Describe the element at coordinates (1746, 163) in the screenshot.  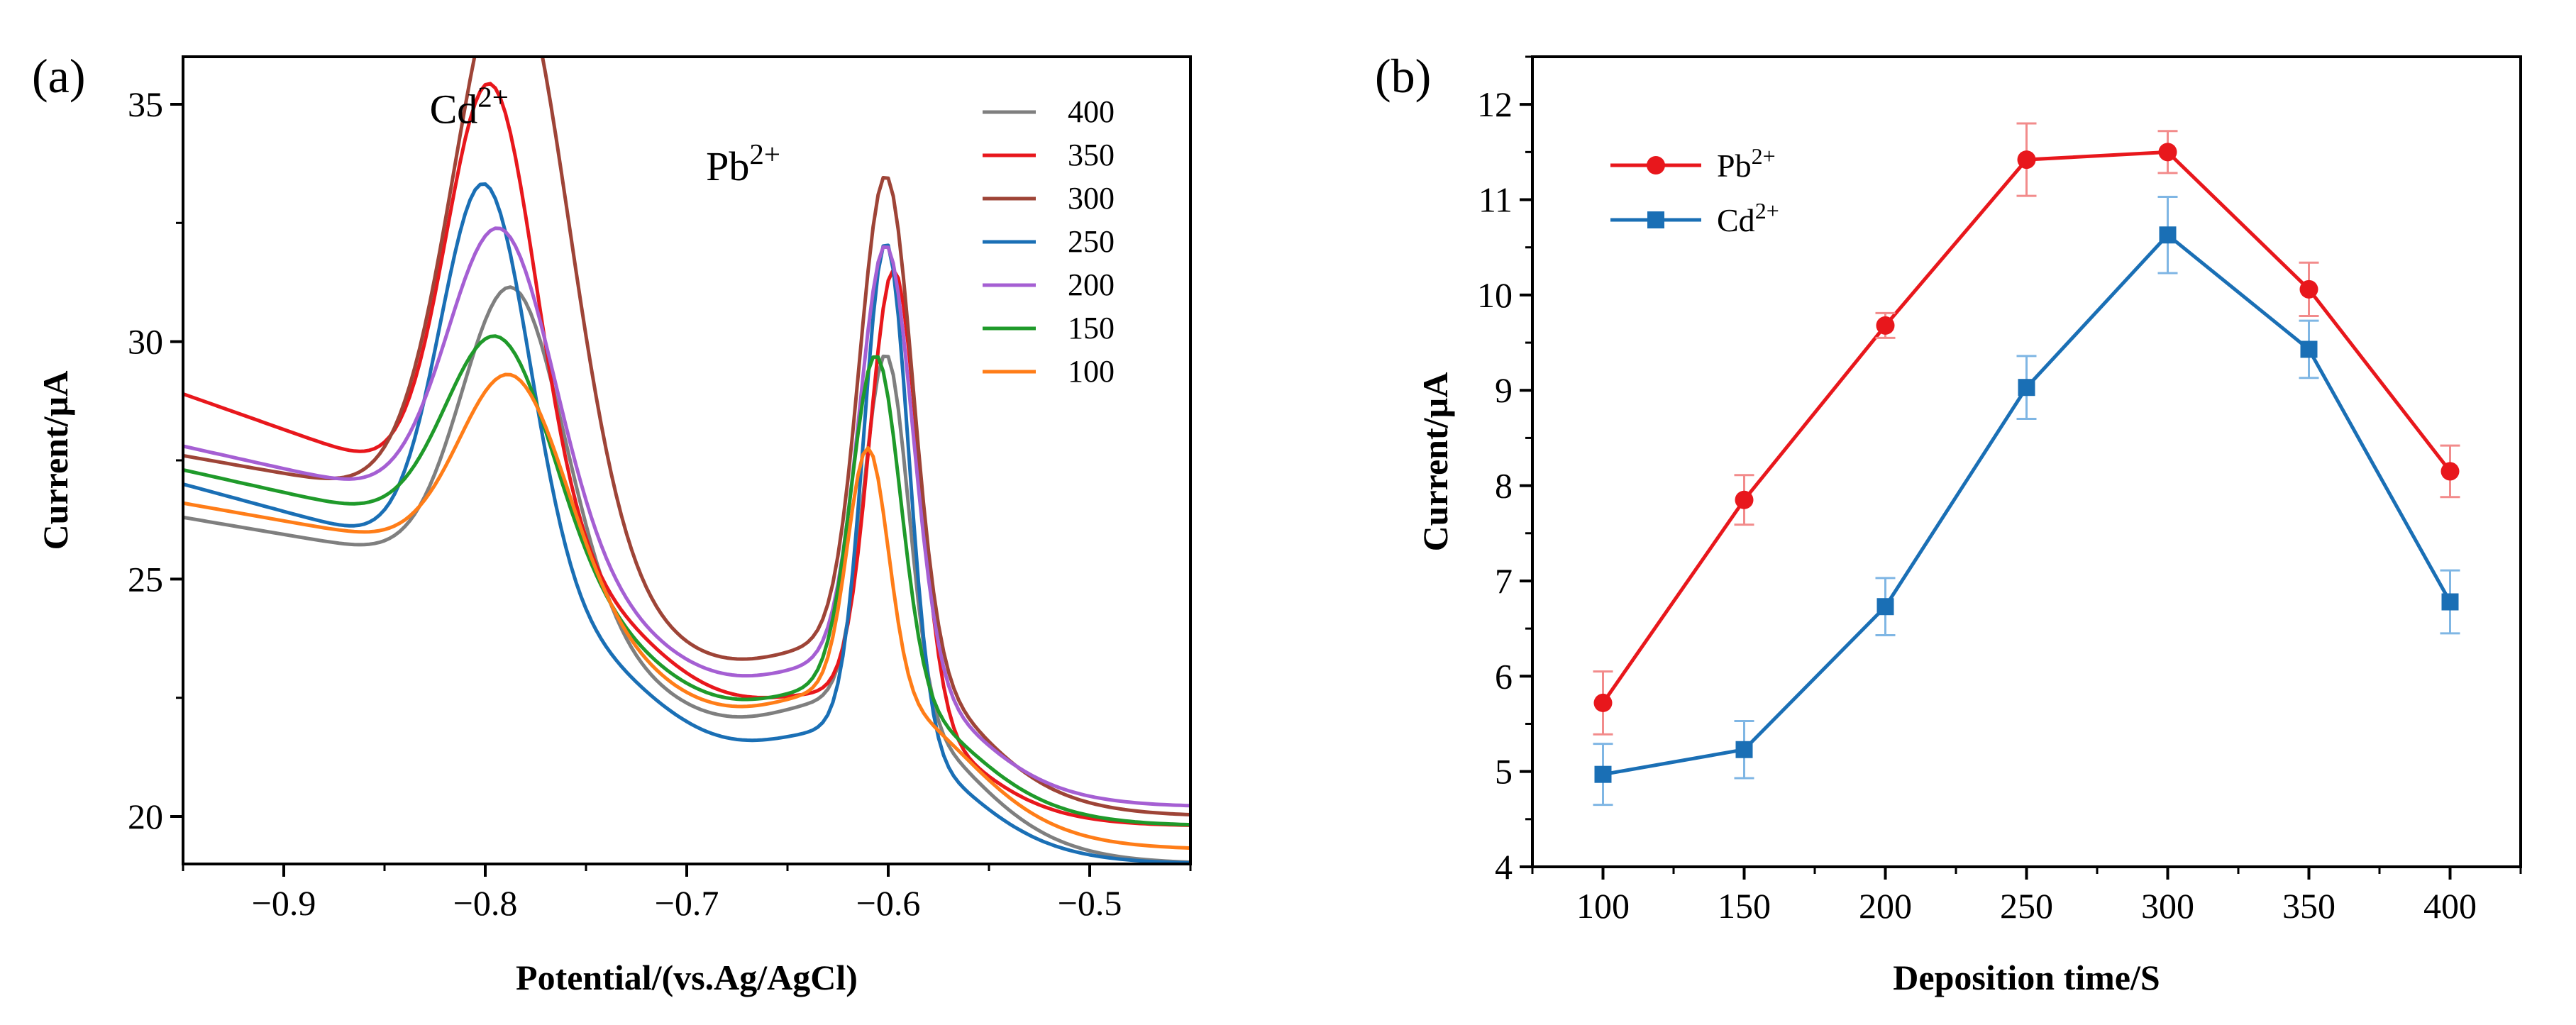
I see `legend-label-pb: Pb2+` at that location.